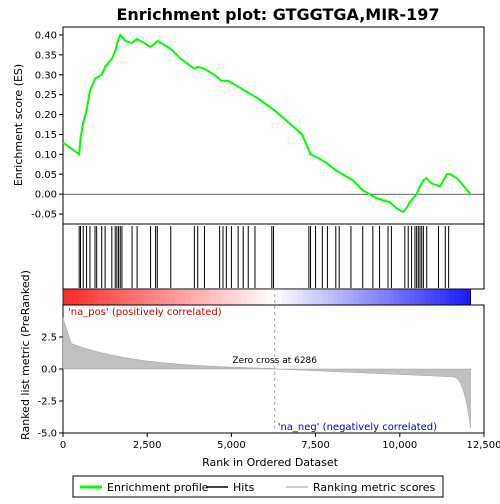  Describe the element at coordinates (44, 215) in the screenshot. I see `es-tick-label: -0.05` at that location.